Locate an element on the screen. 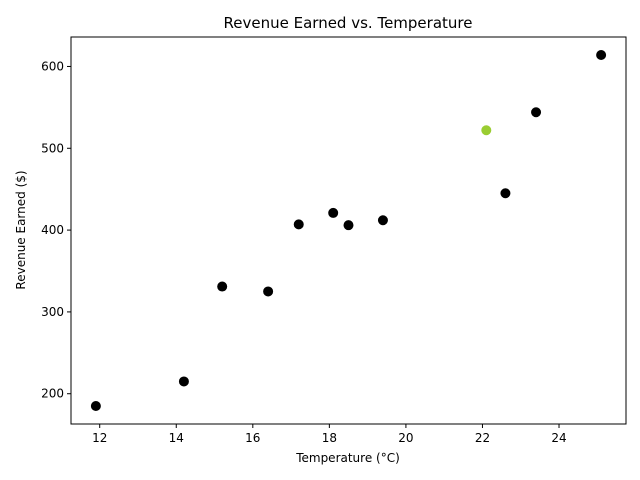 The image size is (640, 480). x-axis: 12 14 16 18 20 22 24 is located at coordinates (329, 434).